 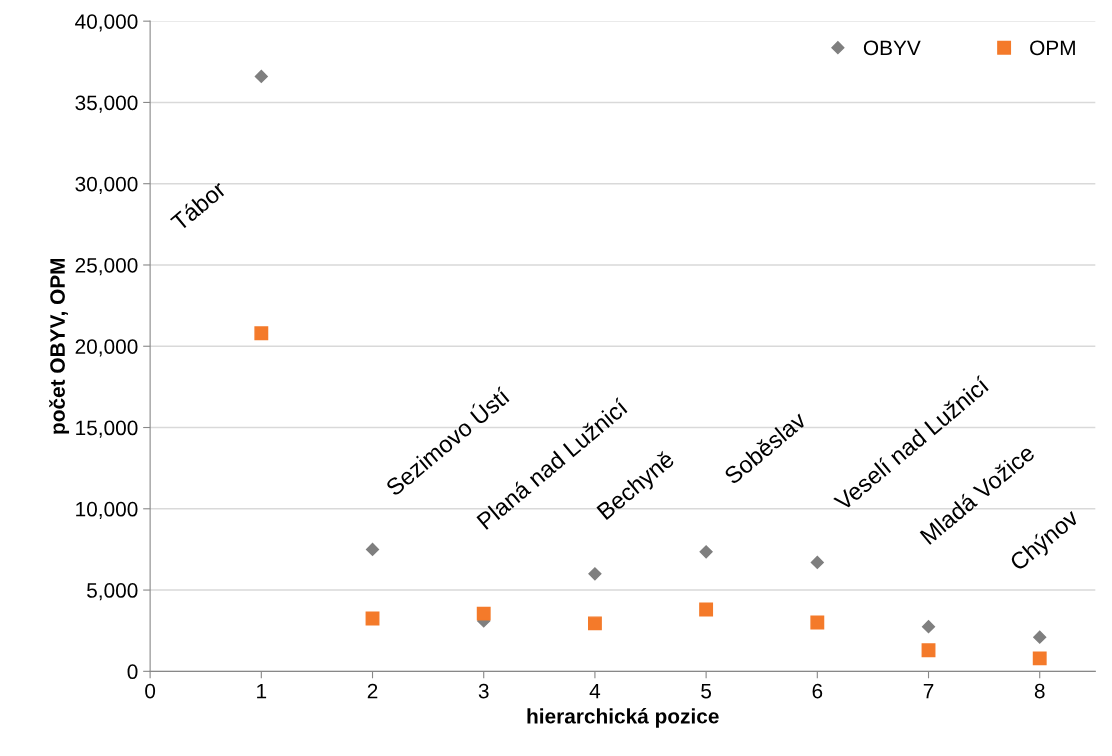 I want to click on x-tick-label: 6, so click(x=817, y=691).